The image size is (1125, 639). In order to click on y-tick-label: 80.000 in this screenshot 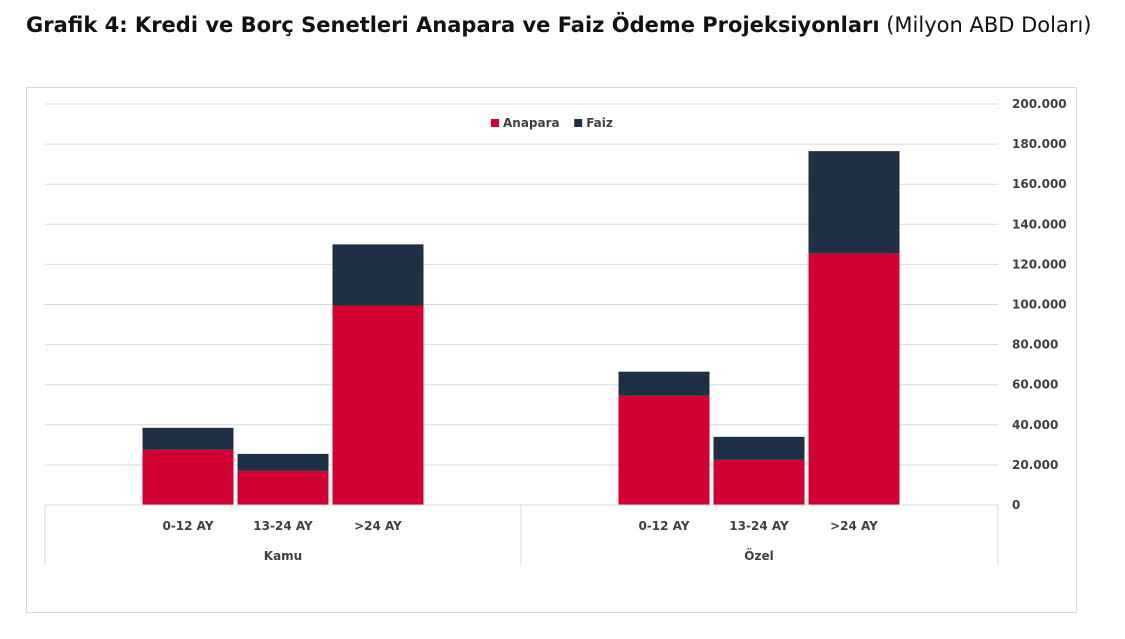, I will do `click(1035, 345)`.